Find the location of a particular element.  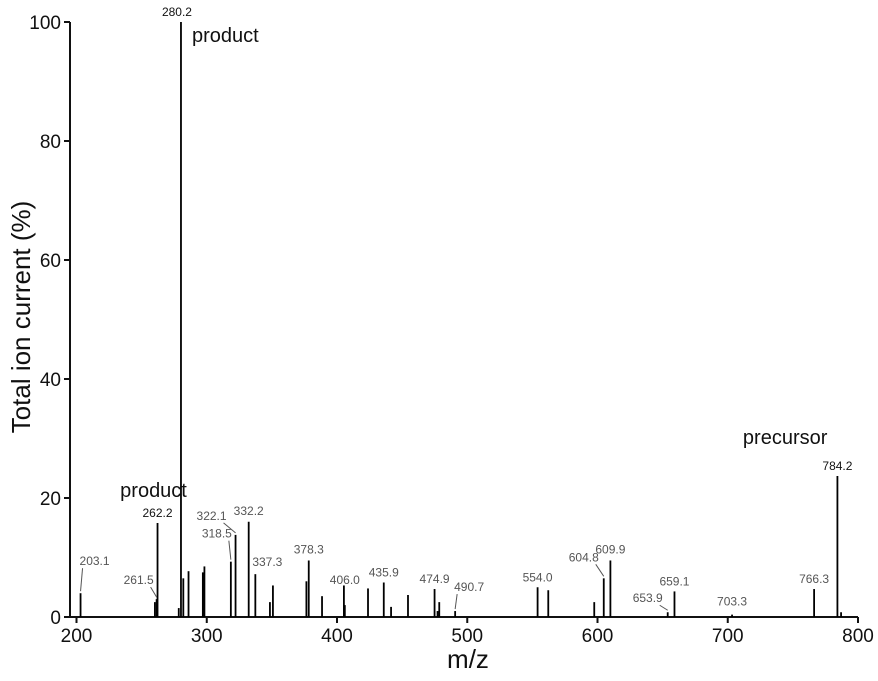

x-tick-label: 200 is located at coordinates (77, 636).